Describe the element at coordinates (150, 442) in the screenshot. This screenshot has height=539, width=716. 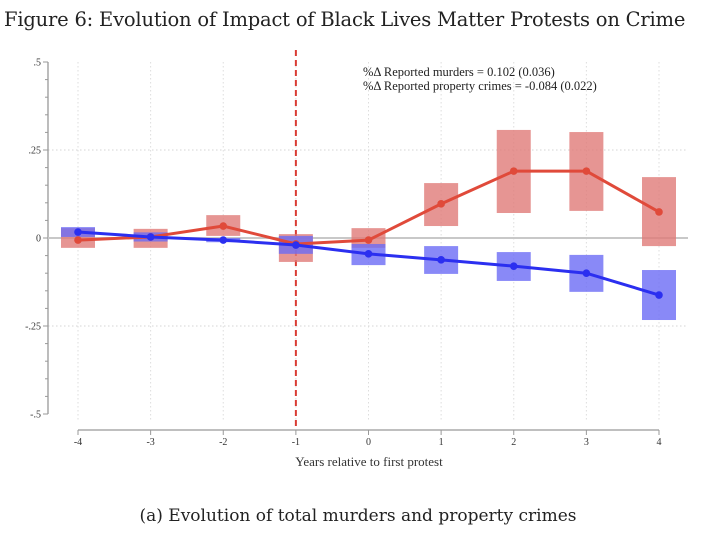
I see `x-tick-label: -3` at that location.